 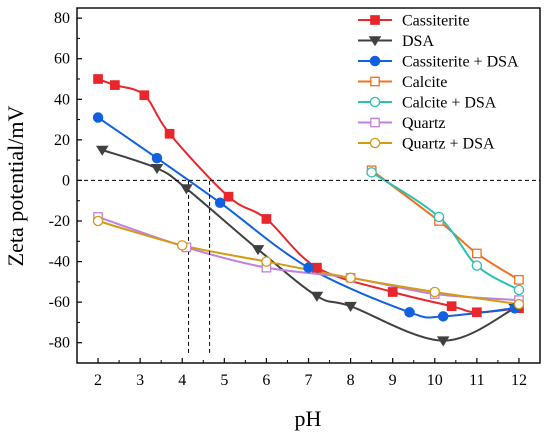 What do you see at coordinates (424, 82) in the screenshot?
I see `legend-label-calcite: Calcite` at bounding box center [424, 82].